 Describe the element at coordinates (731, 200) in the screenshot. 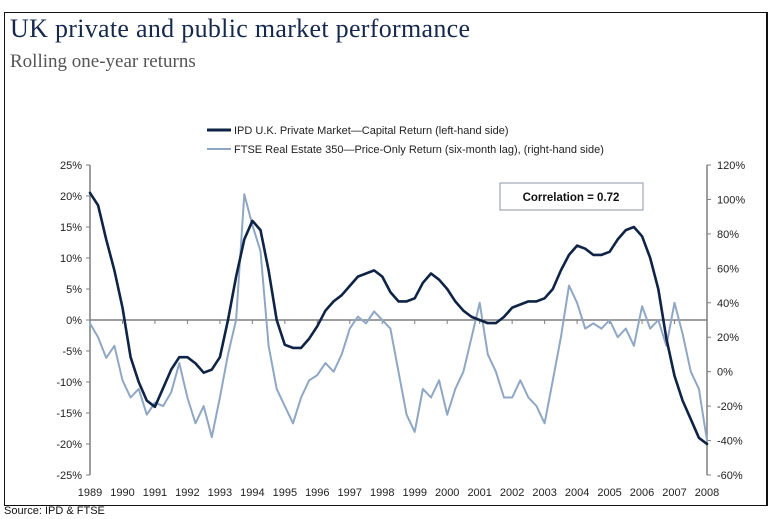

I see `right-axis-tick-label: 100%` at that location.